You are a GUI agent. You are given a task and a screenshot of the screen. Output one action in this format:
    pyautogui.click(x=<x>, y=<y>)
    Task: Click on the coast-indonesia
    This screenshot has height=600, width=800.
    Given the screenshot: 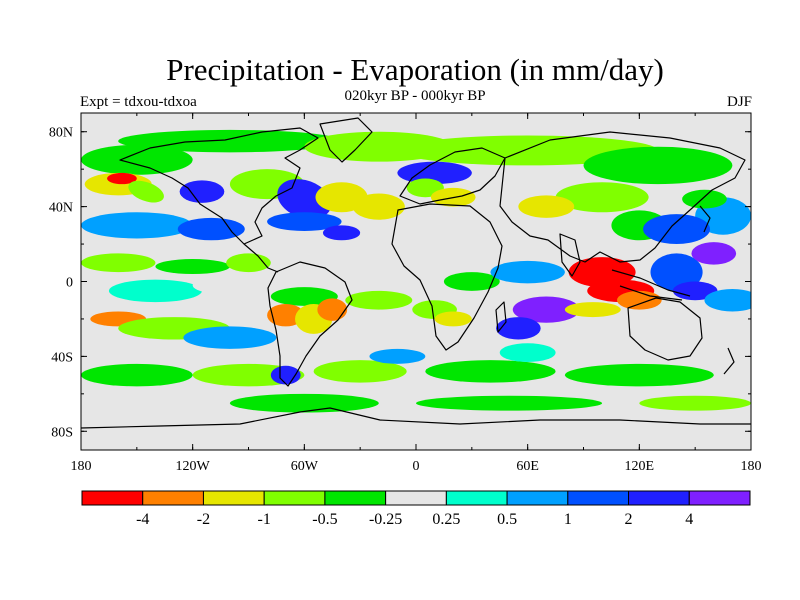 What is the action you would take?
    pyautogui.click(x=651, y=285)
    